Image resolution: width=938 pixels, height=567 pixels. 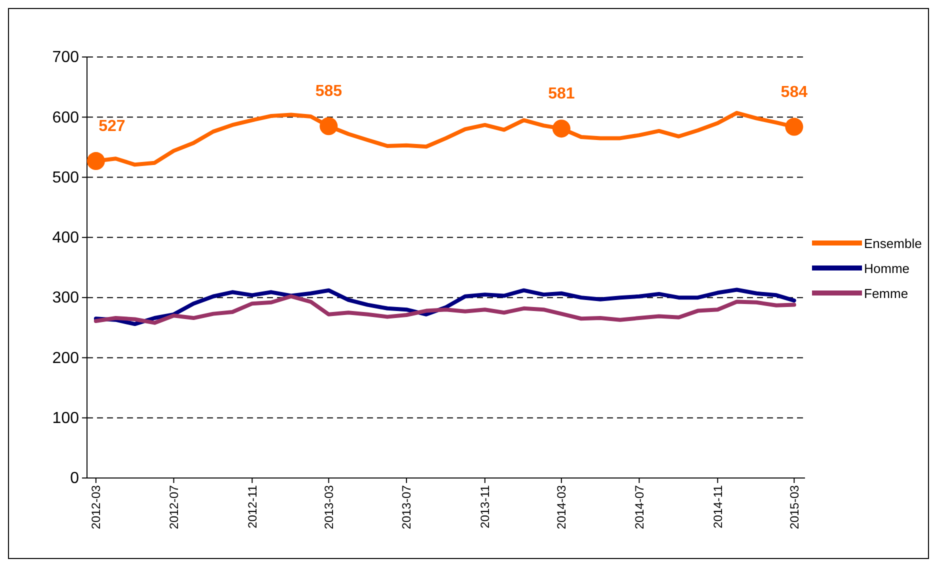 What do you see at coordinates (717, 506) in the screenshot?
I see `x-tick-label: 2014-11` at bounding box center [717, 506].